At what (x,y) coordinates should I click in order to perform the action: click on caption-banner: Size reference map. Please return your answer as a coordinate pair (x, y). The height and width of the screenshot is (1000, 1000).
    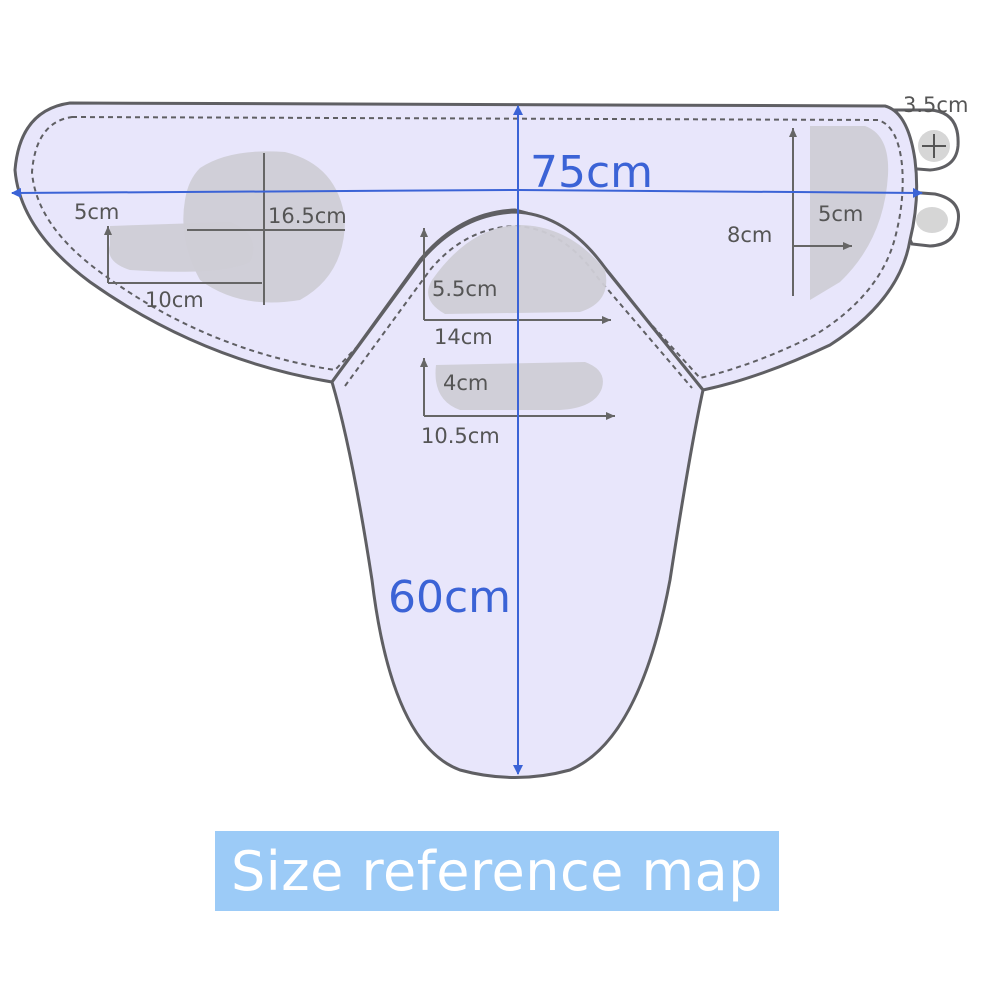
    Looking at the image, I should click on (497, 871).